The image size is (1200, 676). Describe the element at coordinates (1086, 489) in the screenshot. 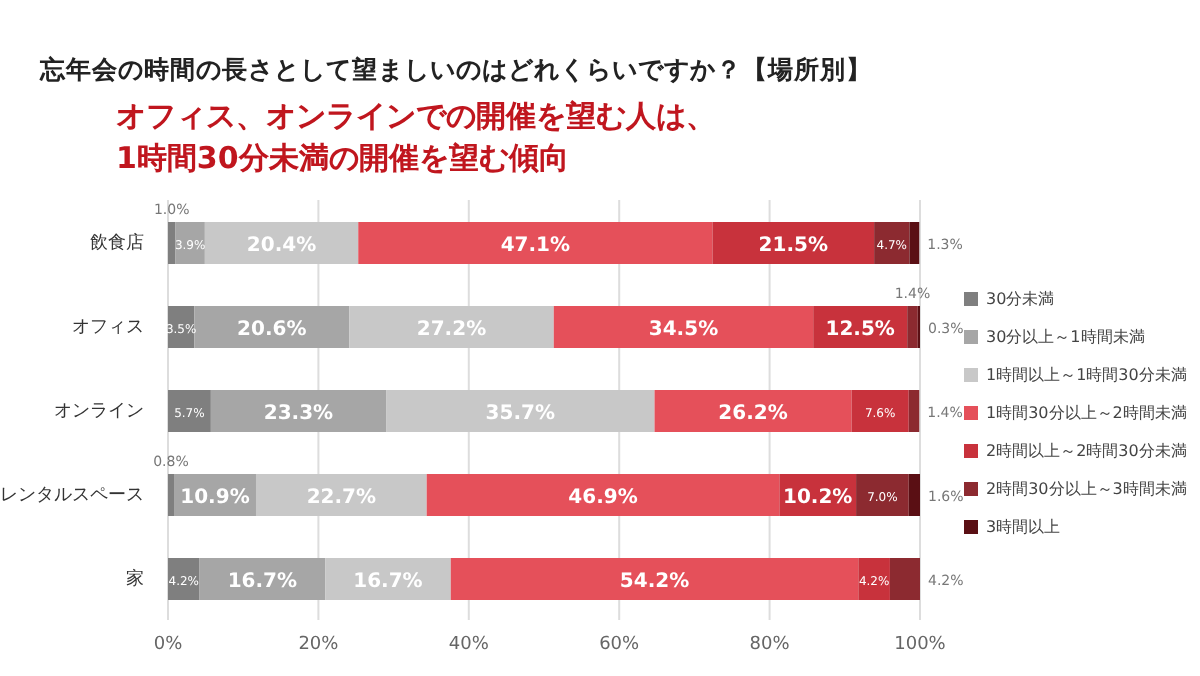

I see `legend-label: 2時間30分以上～3時間未満` at that location.